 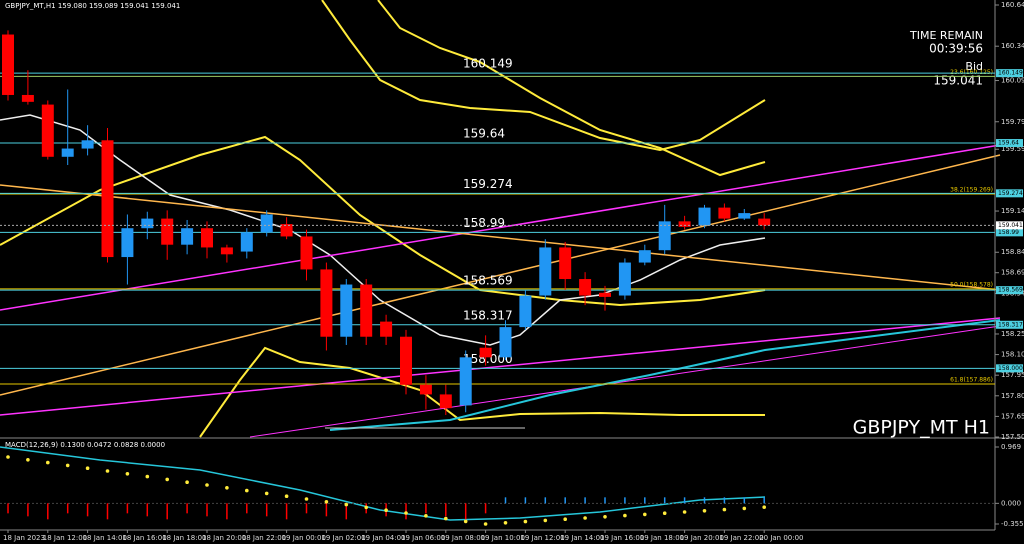 What do you see at coordinates (1012, 396) in the screenshot?
I see `y-tick-label: 157.800` at bounding box center [1012, 396].